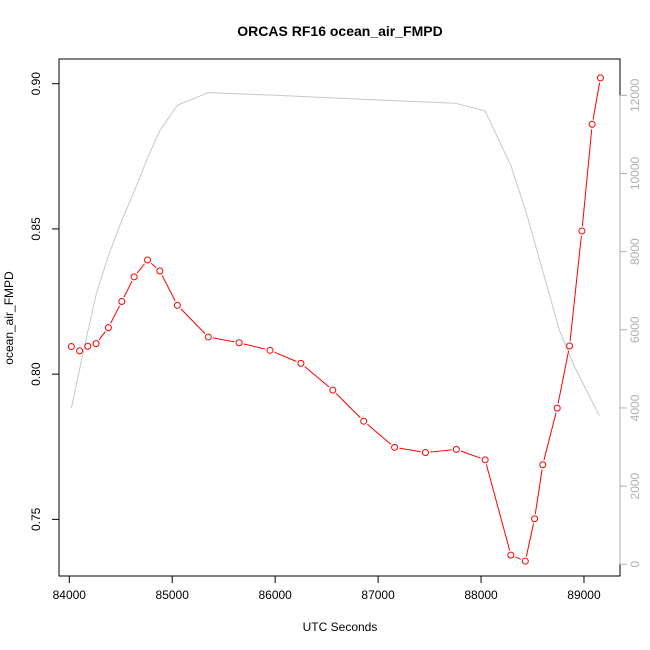 The width and height of the screenshot is (650, 650). Describe the element at coordinates (635, 173) in the screenshot. I see `y2-tick-label: 10000` at that location.